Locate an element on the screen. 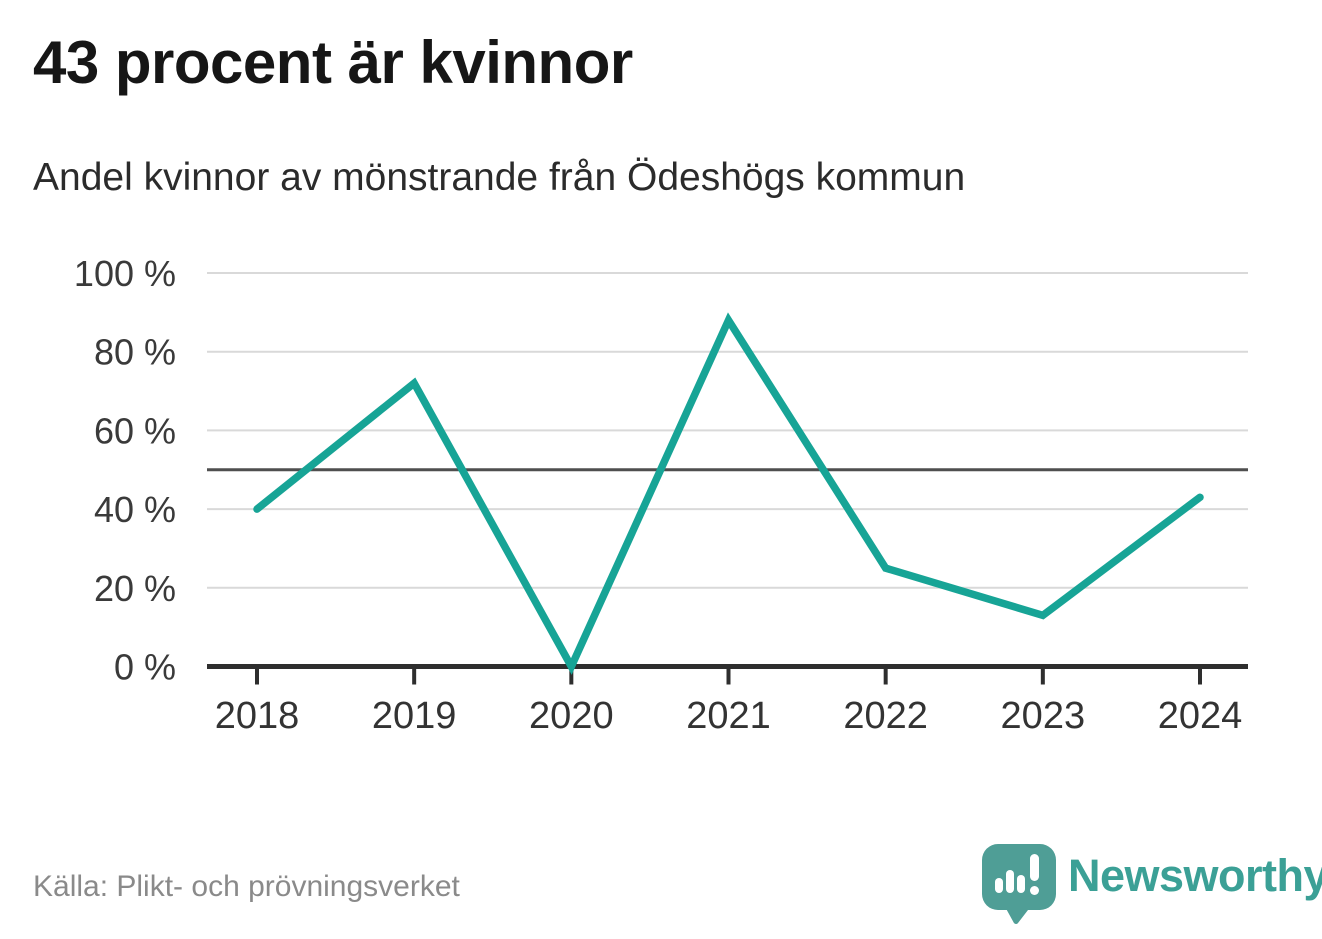  y-tick-label: 40 % is located at coordinates (135, 509).